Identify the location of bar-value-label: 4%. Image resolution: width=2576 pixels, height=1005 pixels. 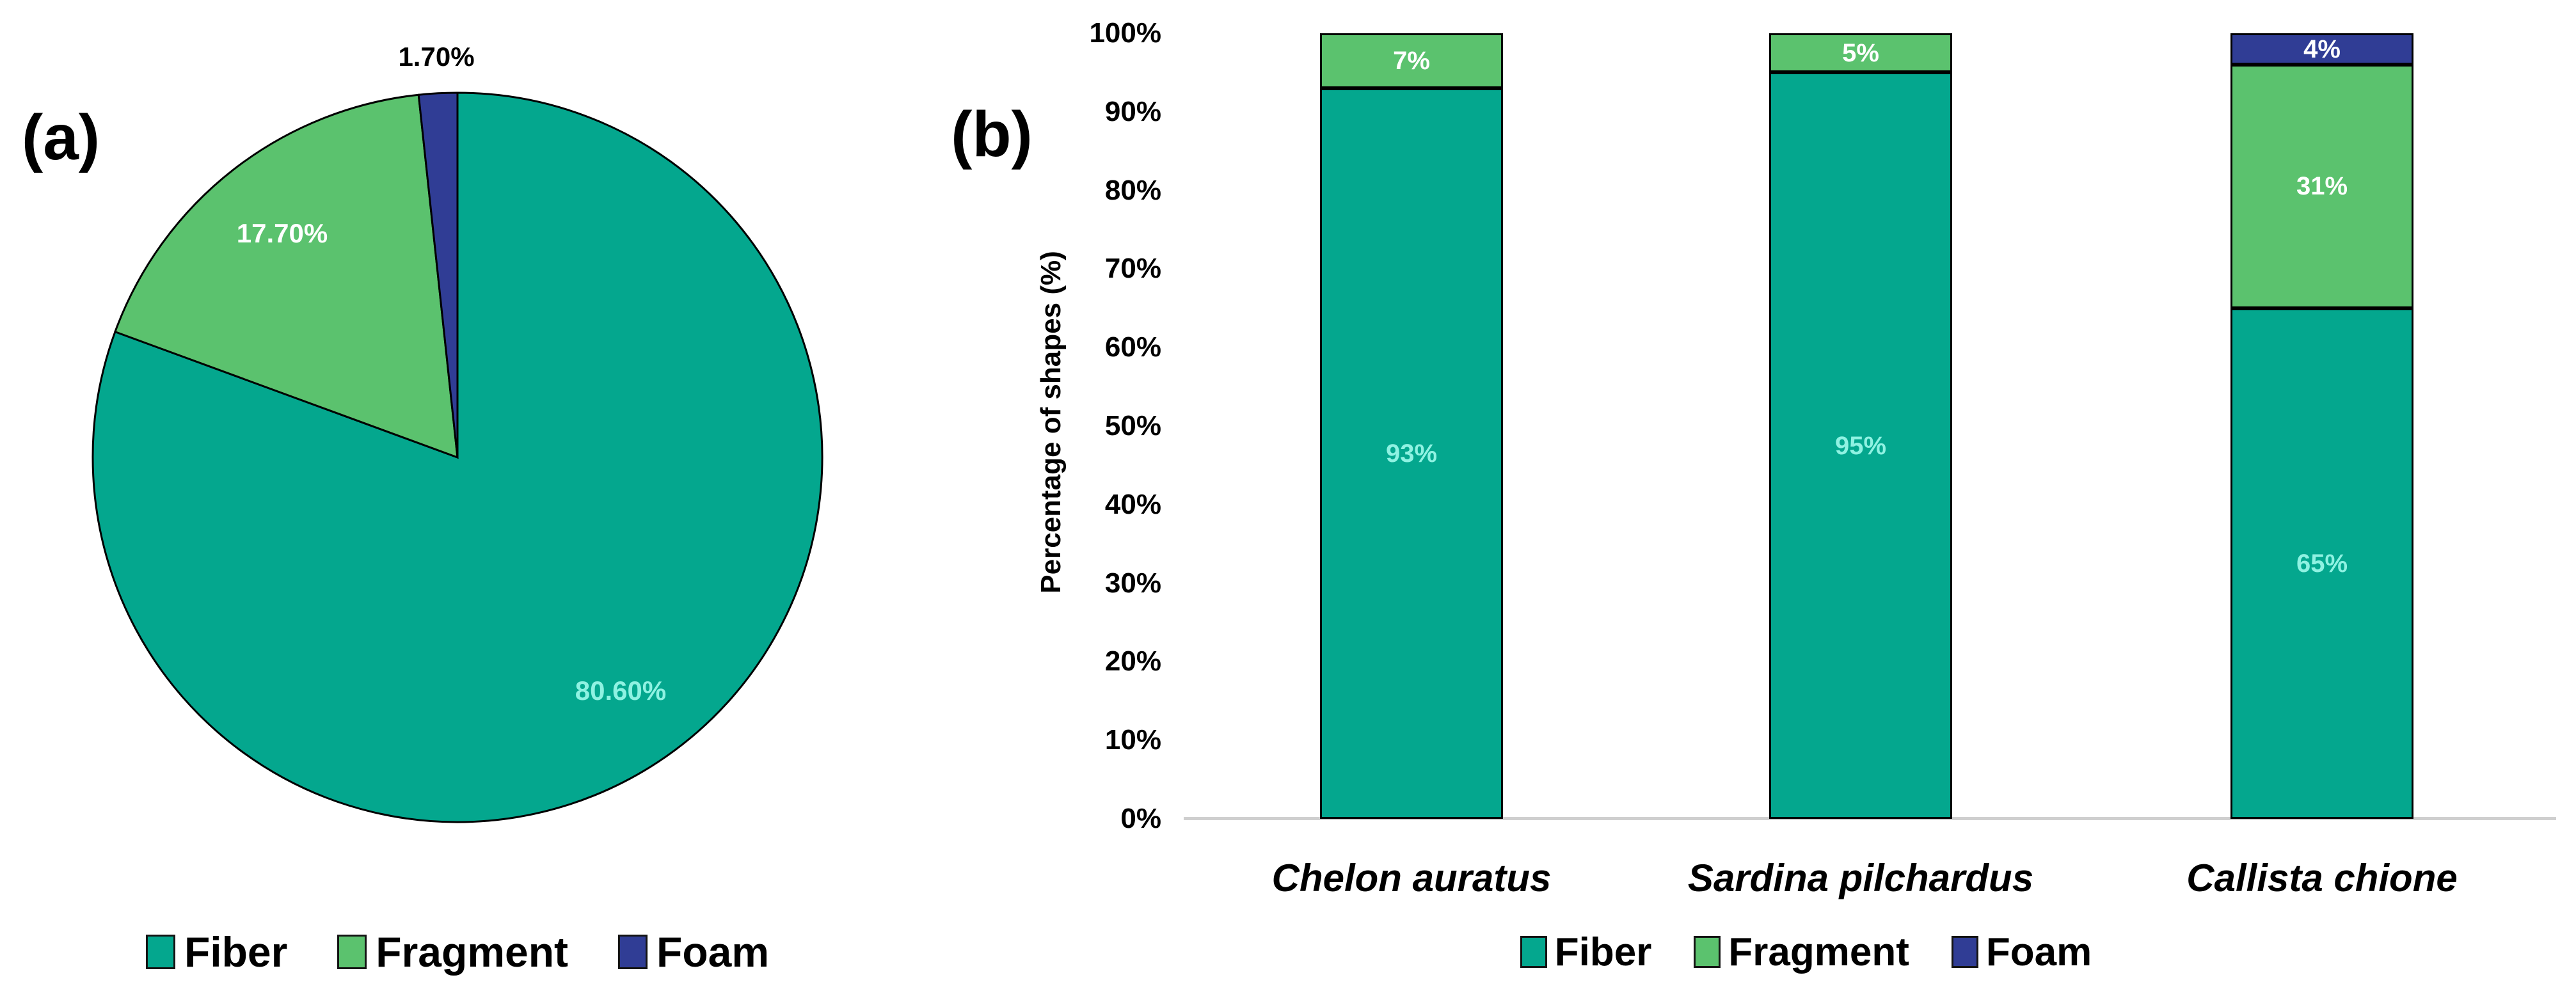
(2322, 49).